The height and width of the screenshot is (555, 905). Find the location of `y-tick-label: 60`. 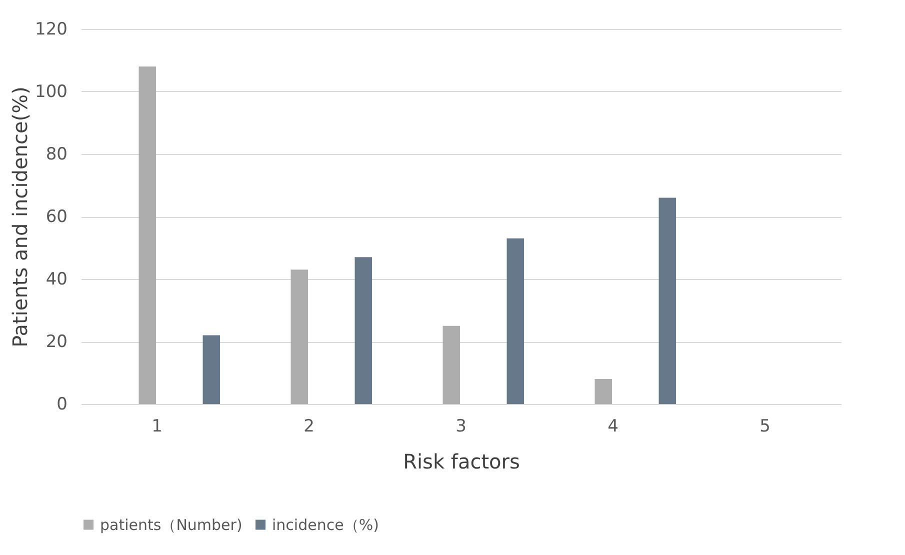

y-tick-label: 60 is located at coordinates (57, 217).